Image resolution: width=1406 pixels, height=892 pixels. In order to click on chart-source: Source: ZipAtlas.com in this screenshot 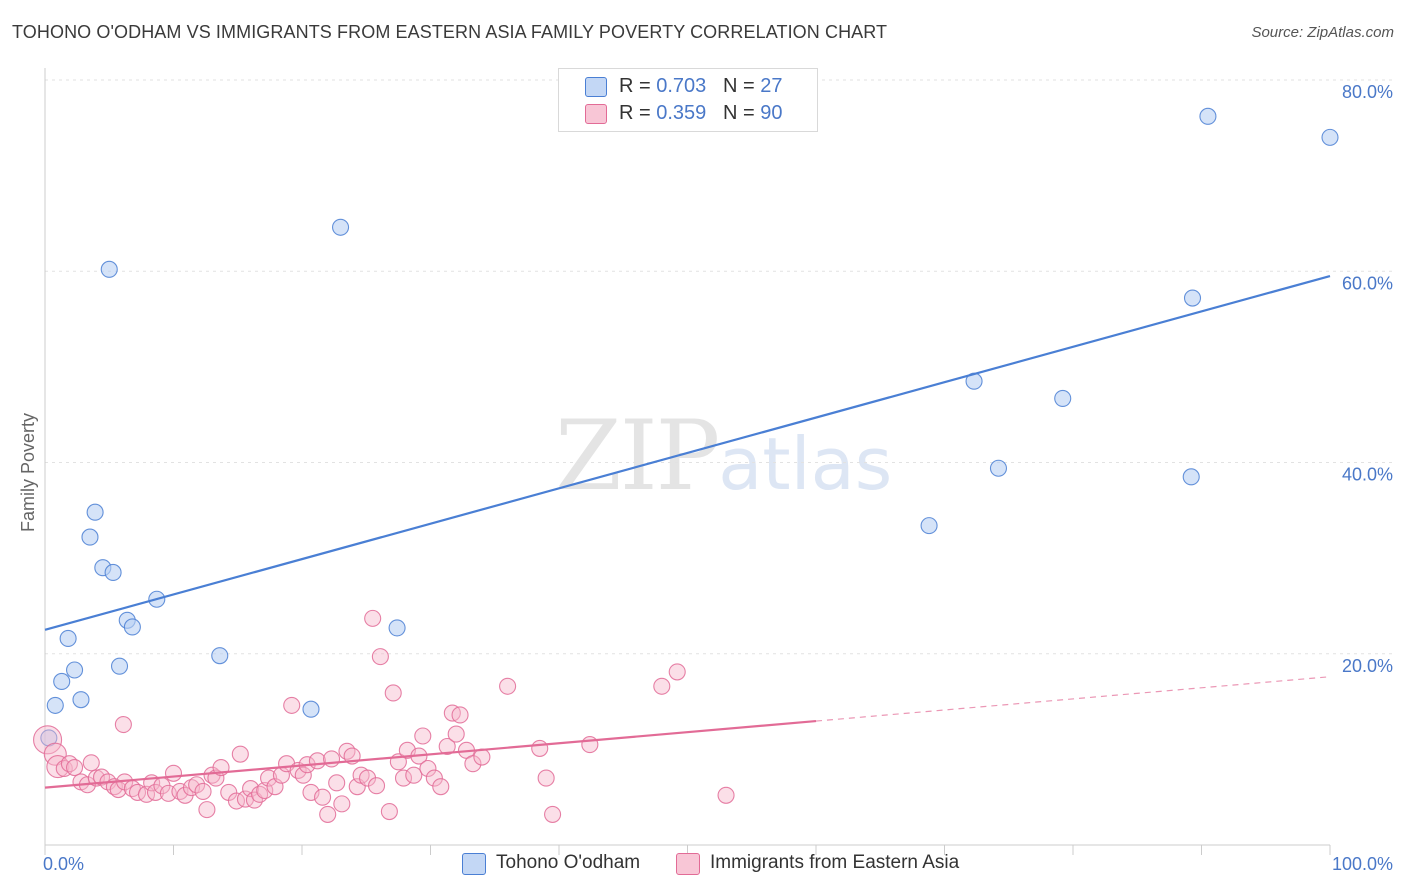, I will do `click(1322, 32)`.